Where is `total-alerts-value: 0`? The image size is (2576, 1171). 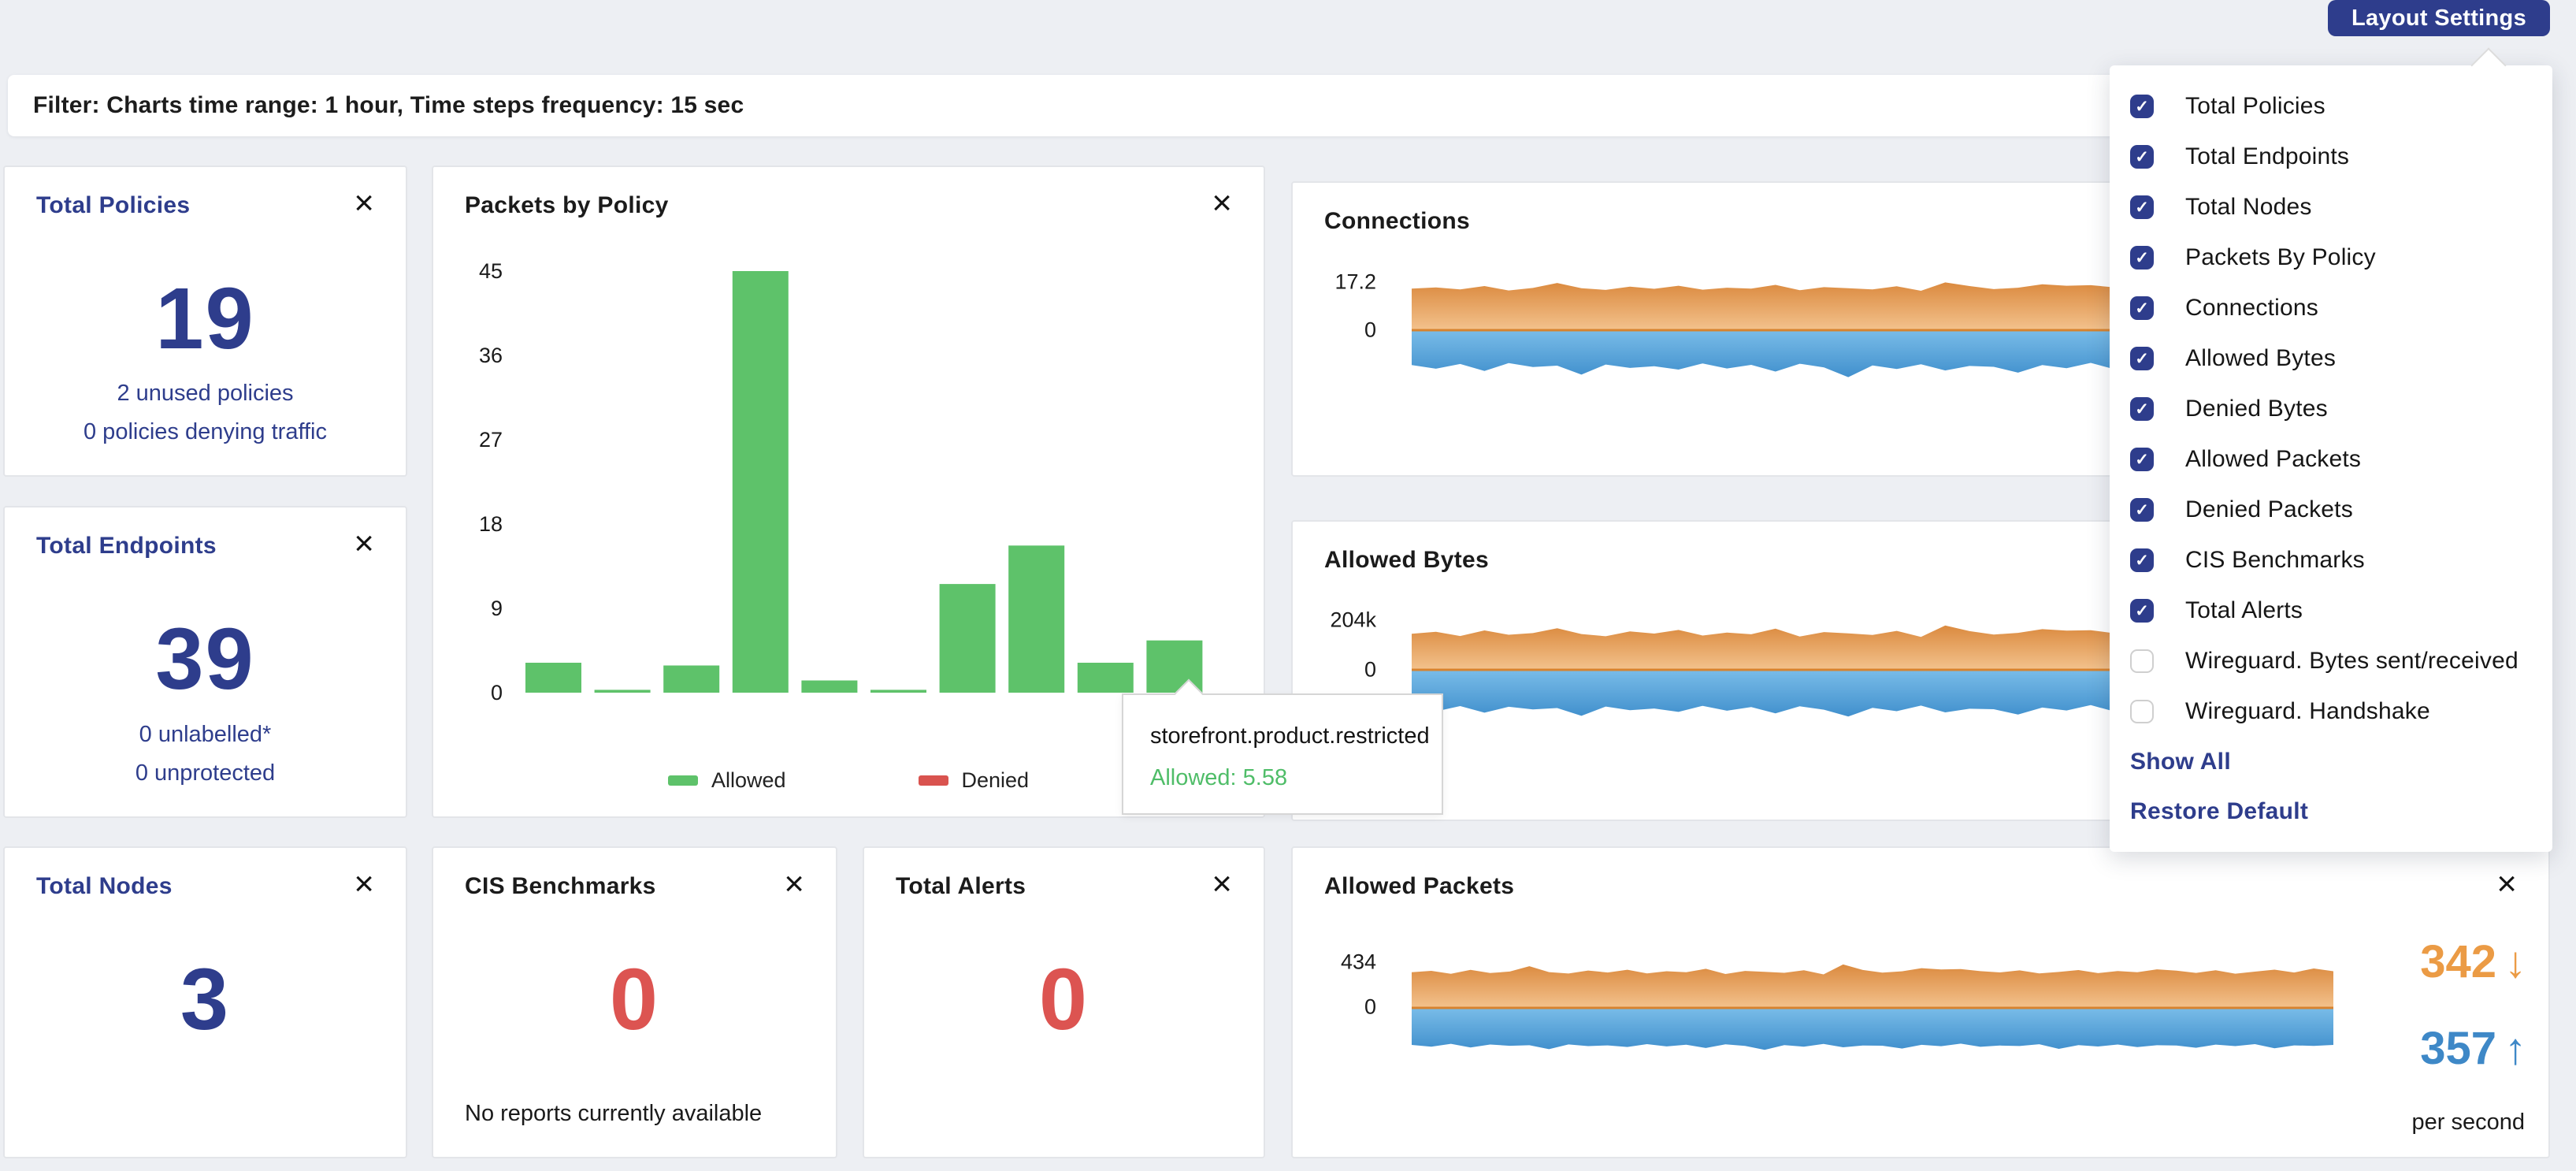 total-alerts-value: 0 is located at coordinates (1063, 1000).